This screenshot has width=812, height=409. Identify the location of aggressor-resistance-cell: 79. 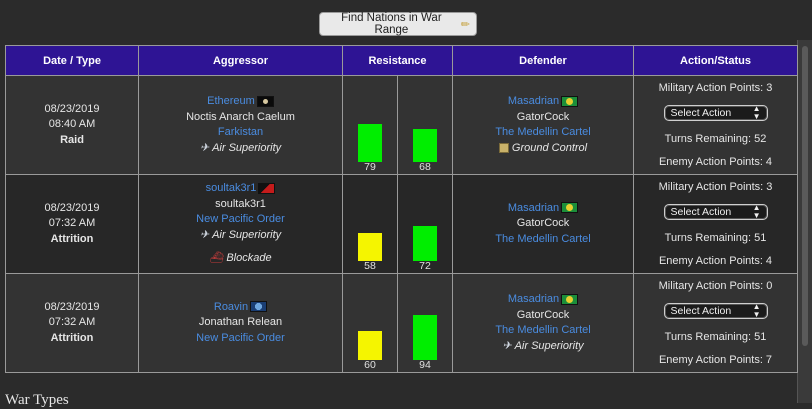
(370, 125).